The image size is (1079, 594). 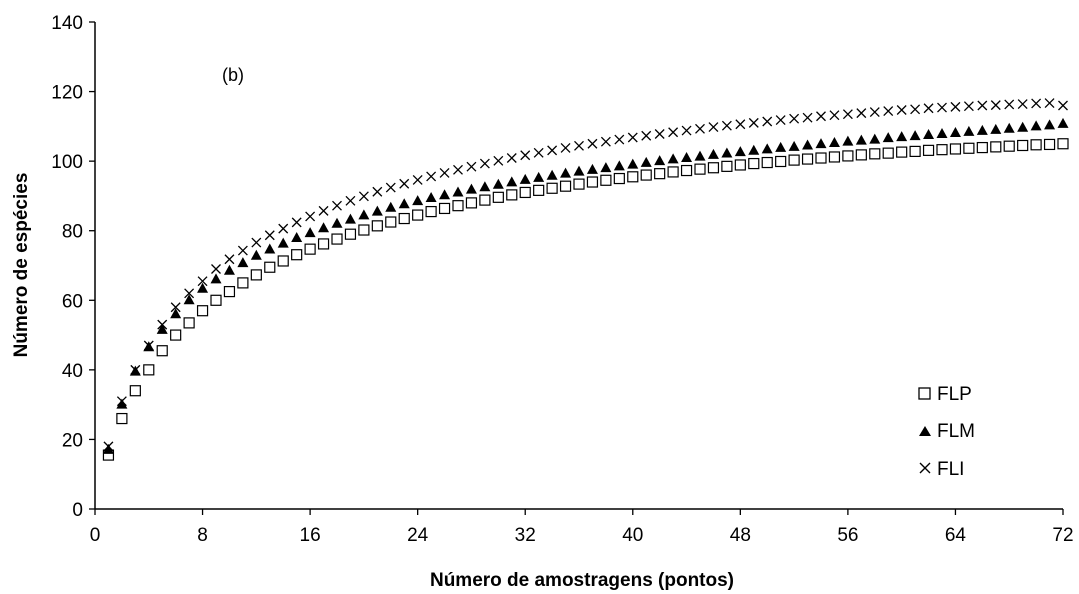 I want to click on y-tick-label: 20, so click(x=72, y=440).